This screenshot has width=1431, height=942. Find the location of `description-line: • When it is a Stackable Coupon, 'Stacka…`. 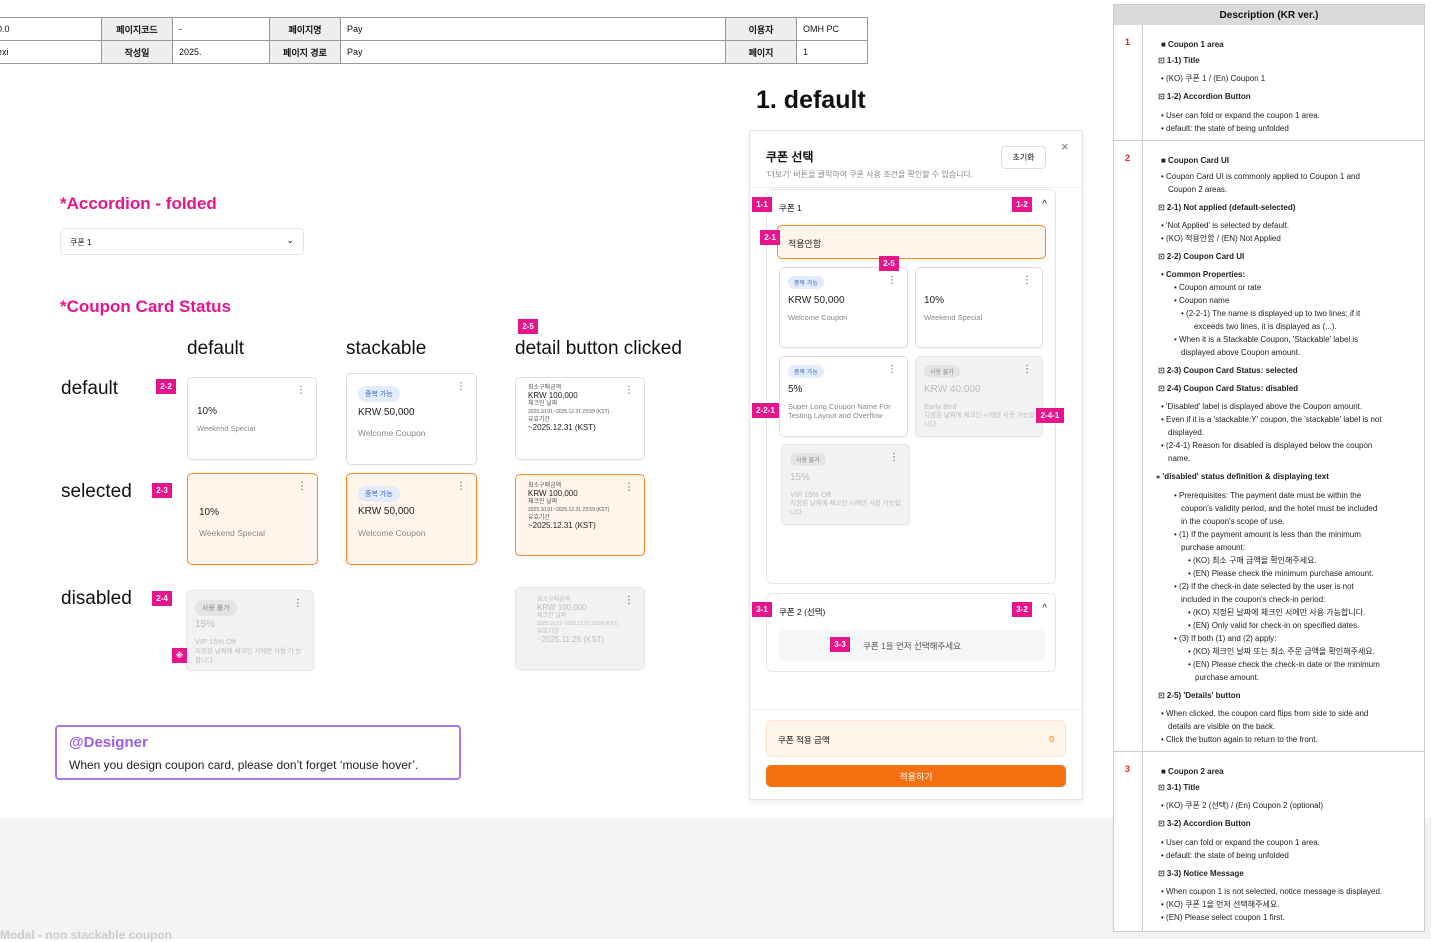

description-line: • When it is a Stackable Coupon, 'Stacka… is located at coordinates (1266, 339).